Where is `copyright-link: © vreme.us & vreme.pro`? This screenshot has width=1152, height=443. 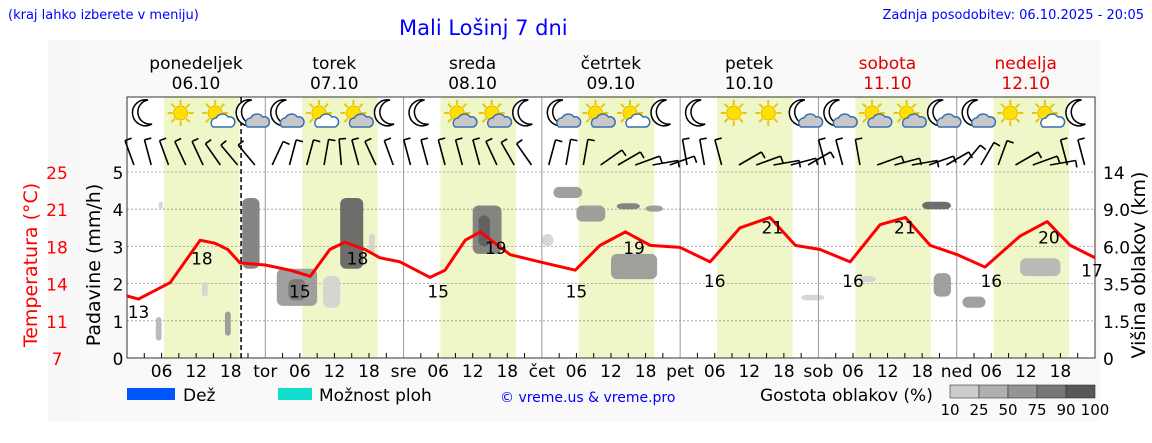
copyright-link: © vreme.us & vreme.pro is located at coordinates (587, 398).